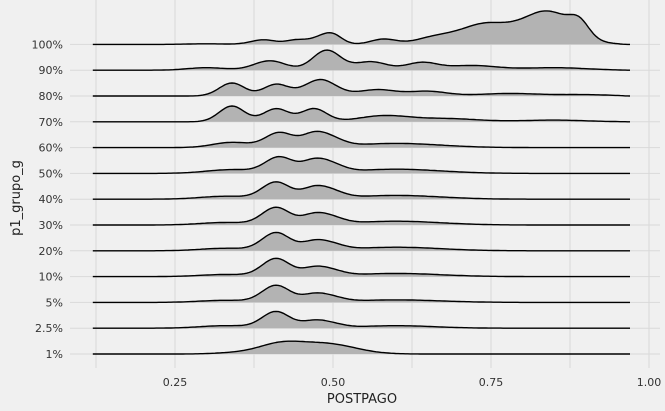  I want to click on ridge-line-20pct, so click(361, 241).